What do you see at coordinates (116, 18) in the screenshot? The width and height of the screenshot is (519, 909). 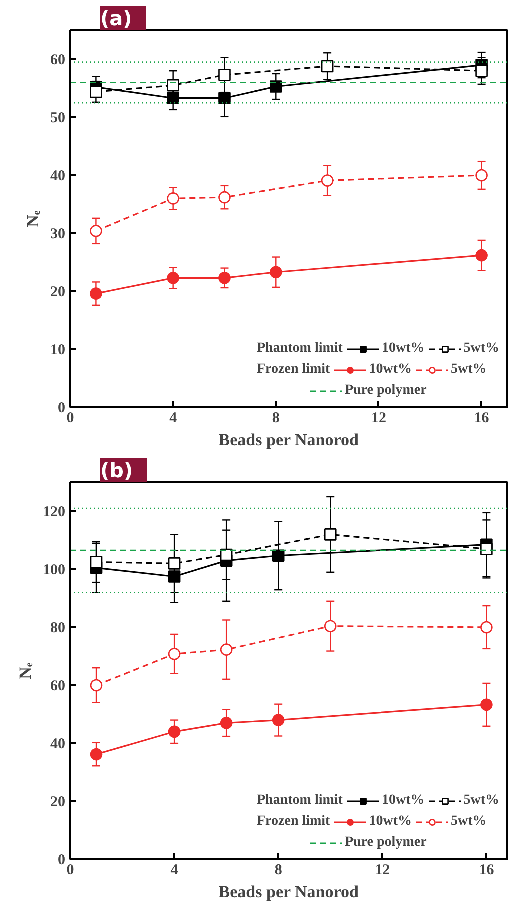 I see `chart-title: (a)` at bounding box center [116, 18].